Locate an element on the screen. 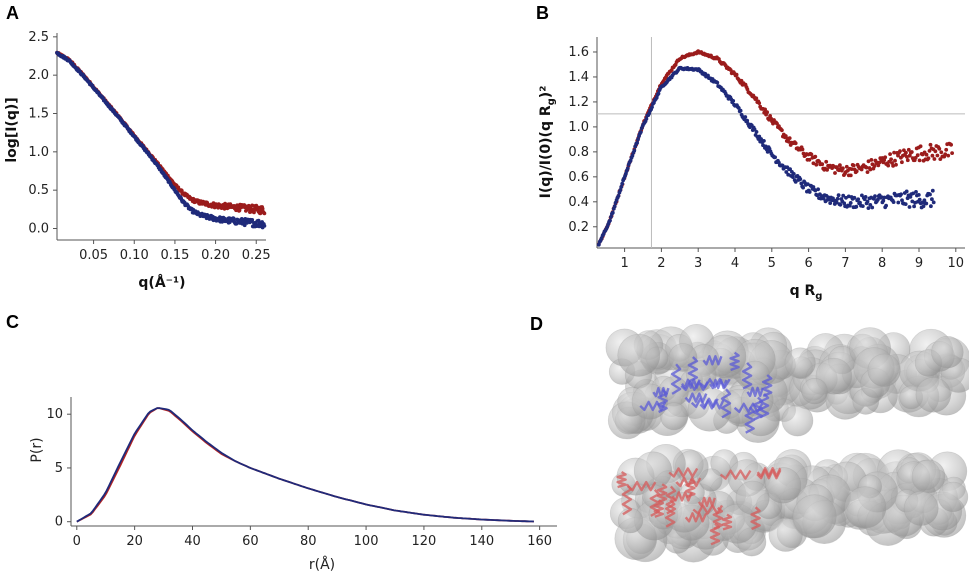  envelope-top is located at coordinates (787, 383).